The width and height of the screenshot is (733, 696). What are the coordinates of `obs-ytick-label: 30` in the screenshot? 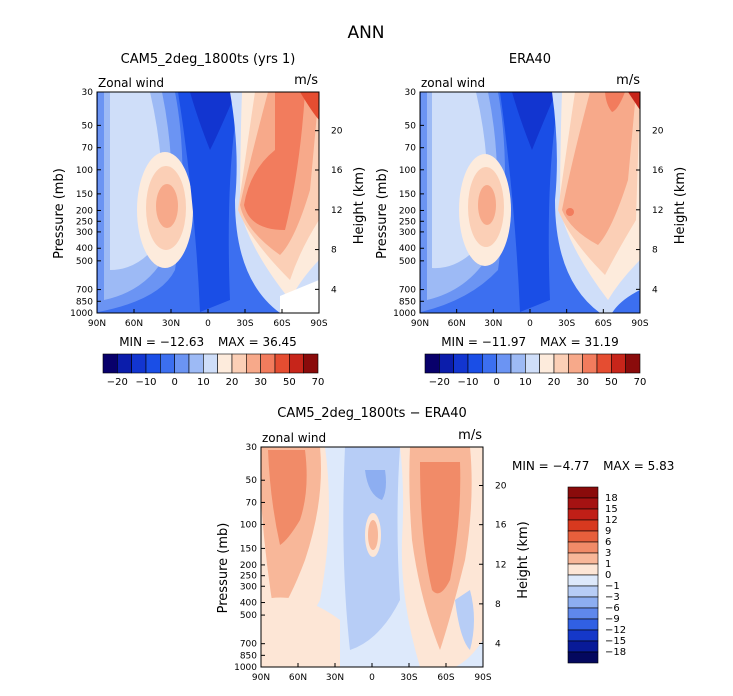 It's located at (411, 93).